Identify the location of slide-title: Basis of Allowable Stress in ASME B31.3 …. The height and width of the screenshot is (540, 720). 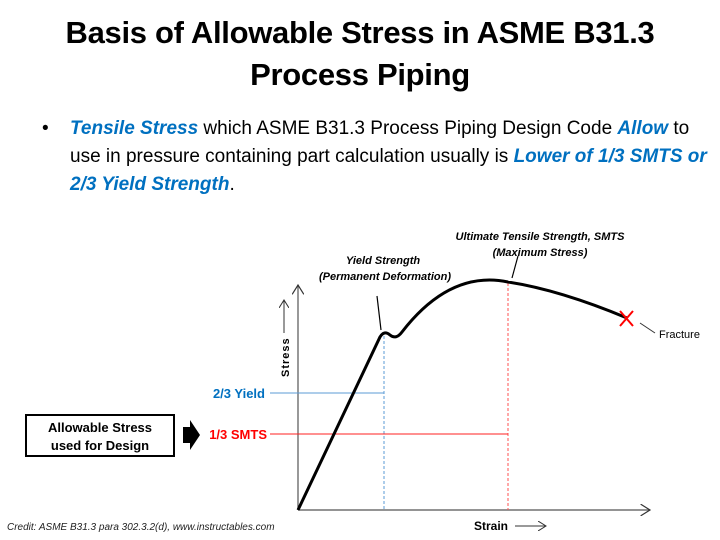
(360, 53).